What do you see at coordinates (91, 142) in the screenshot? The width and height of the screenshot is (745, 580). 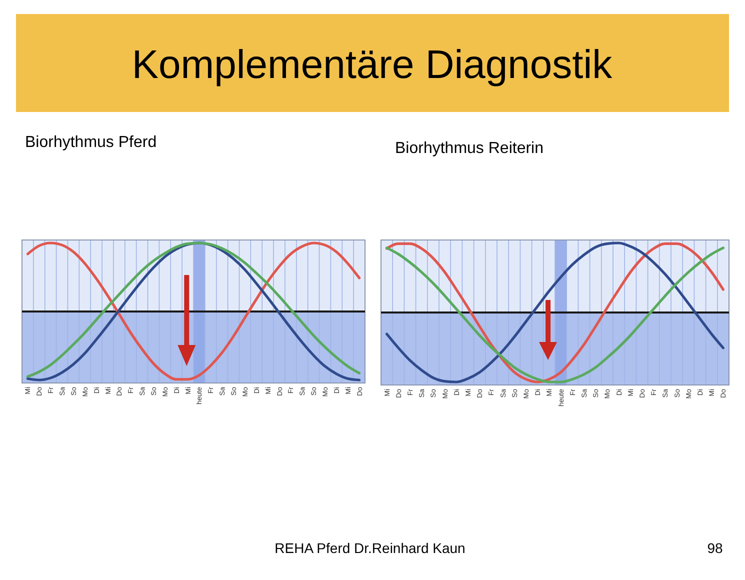 I see `chart-title: Biorhythmus Pferd` at bounding box center [91, 142].